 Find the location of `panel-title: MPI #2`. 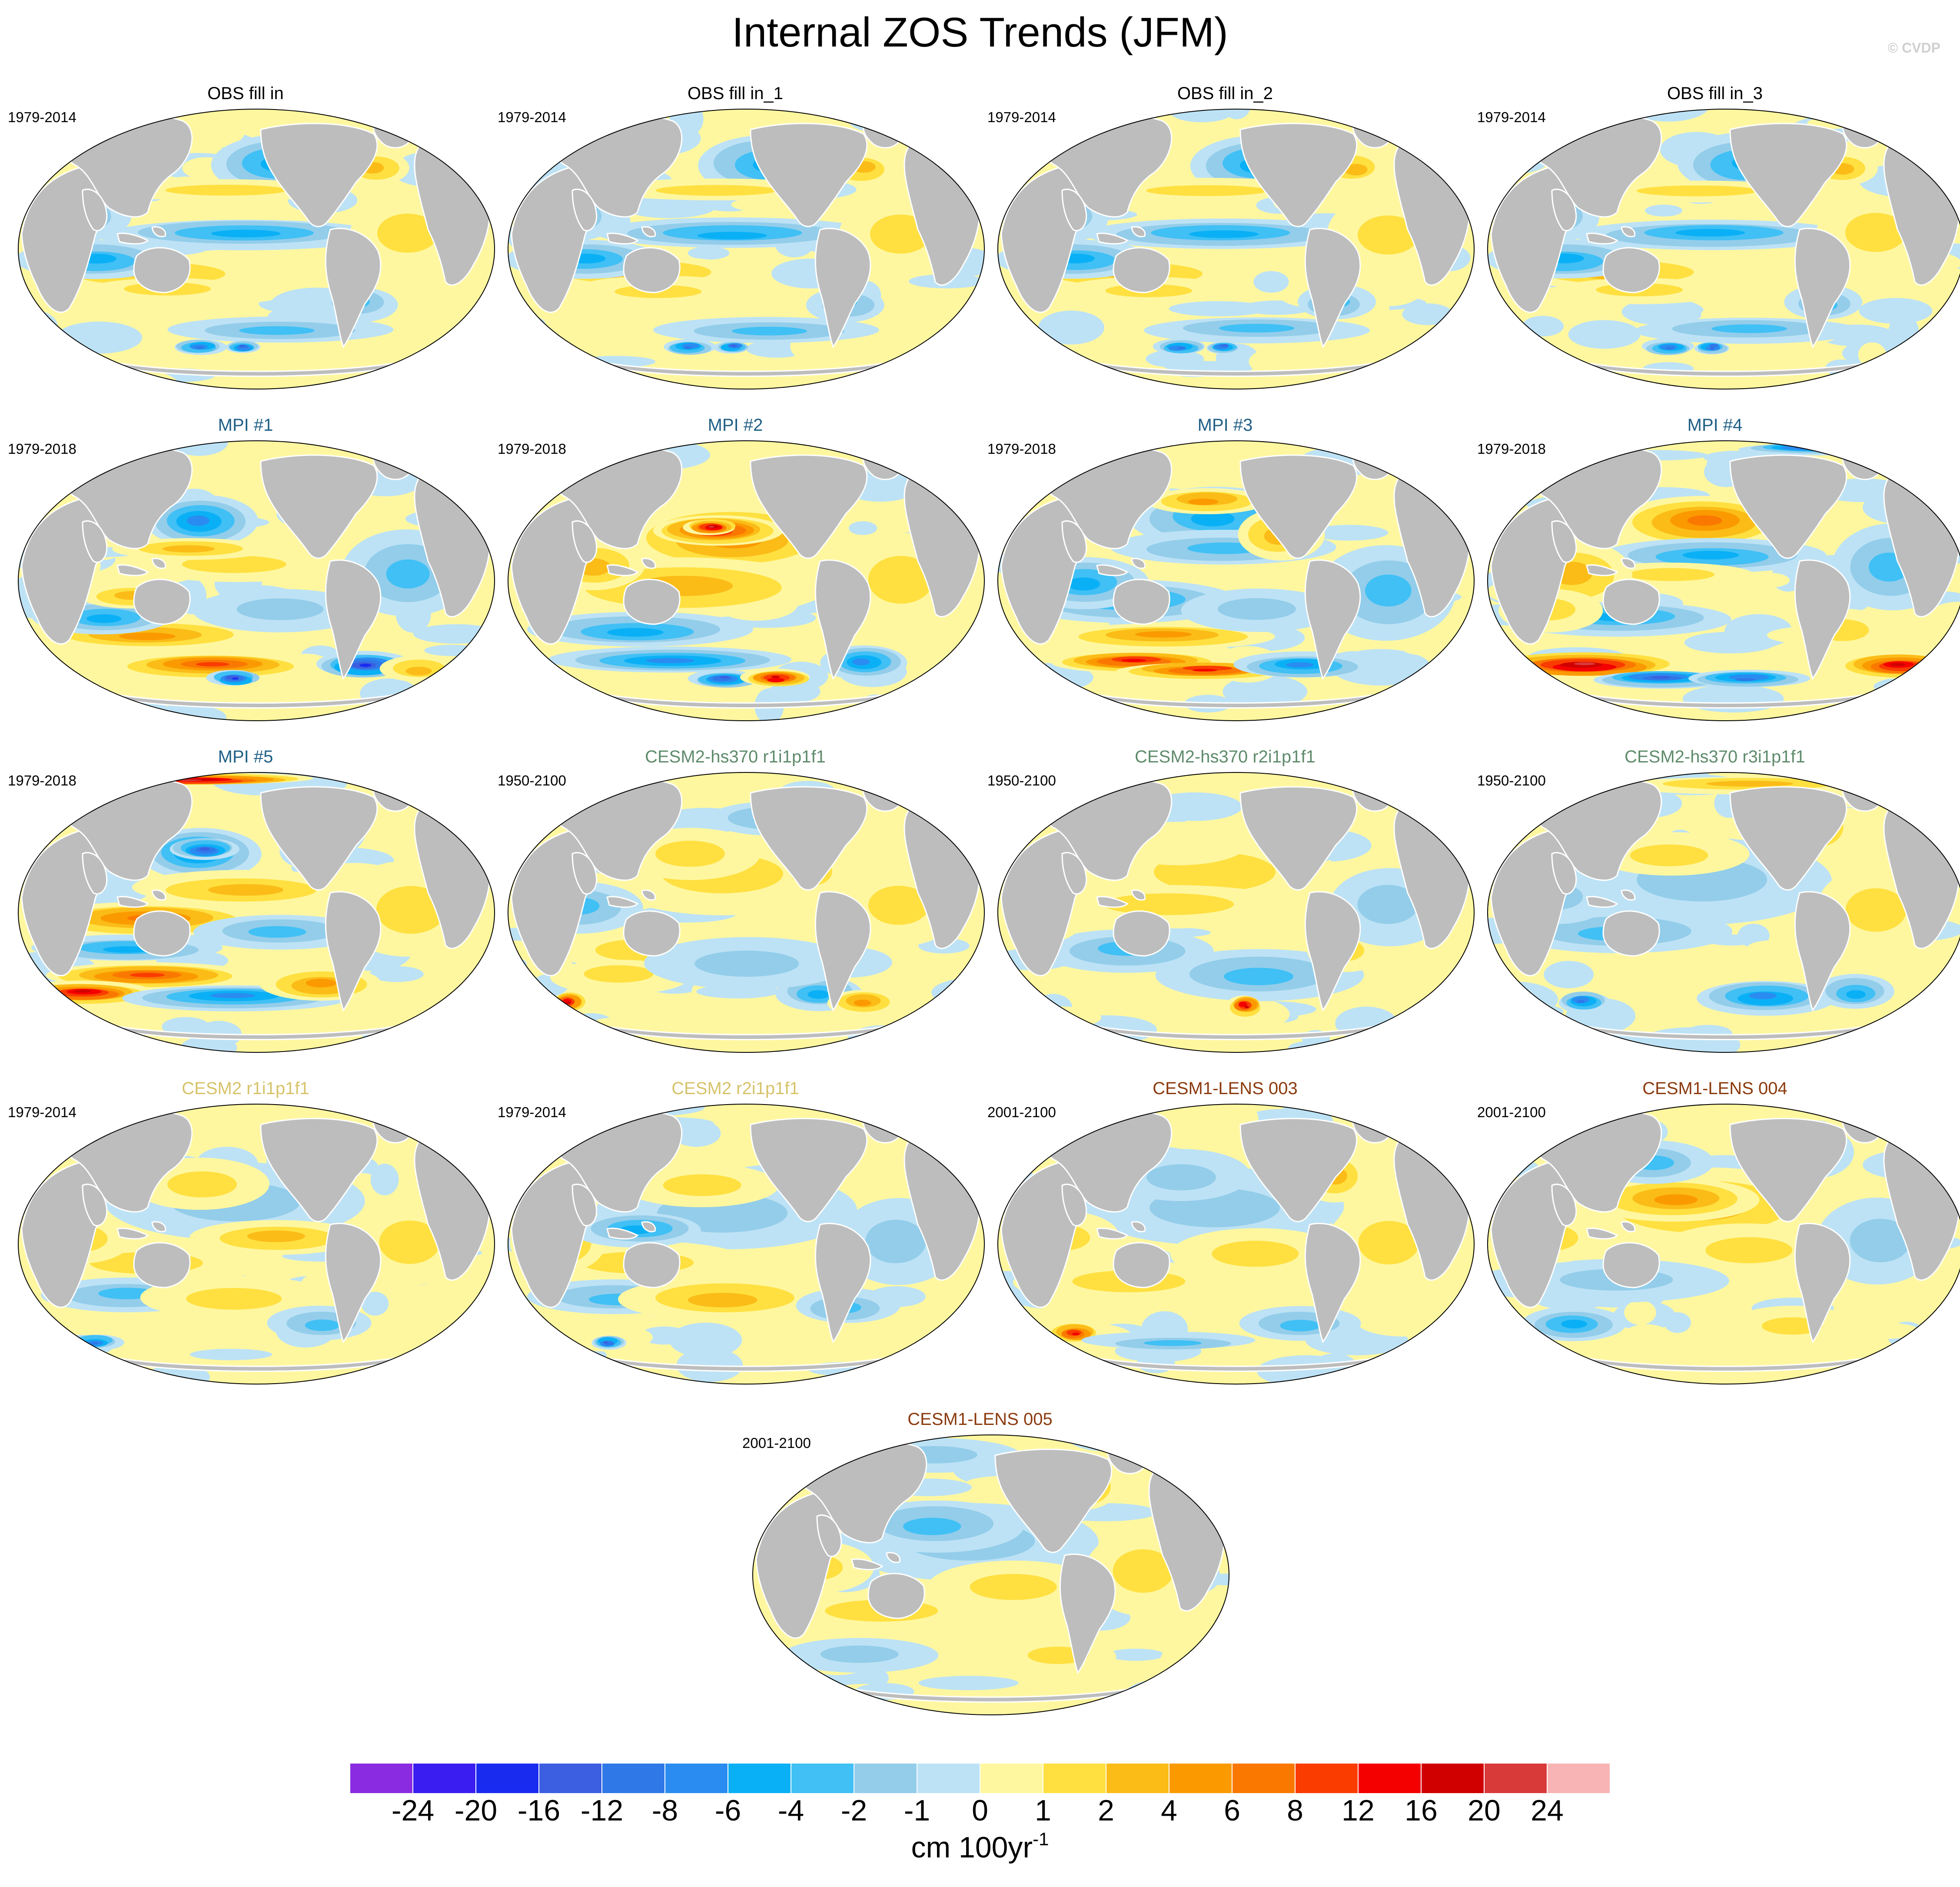

panel-title: MPI #2 is located at coordinates (735, 425).